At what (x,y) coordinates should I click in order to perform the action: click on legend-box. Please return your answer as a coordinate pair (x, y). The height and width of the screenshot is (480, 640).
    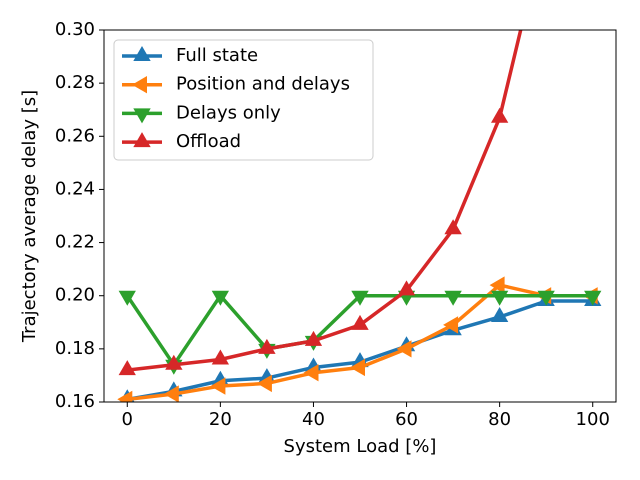
    Looking at the image, I should click on (243, 100).